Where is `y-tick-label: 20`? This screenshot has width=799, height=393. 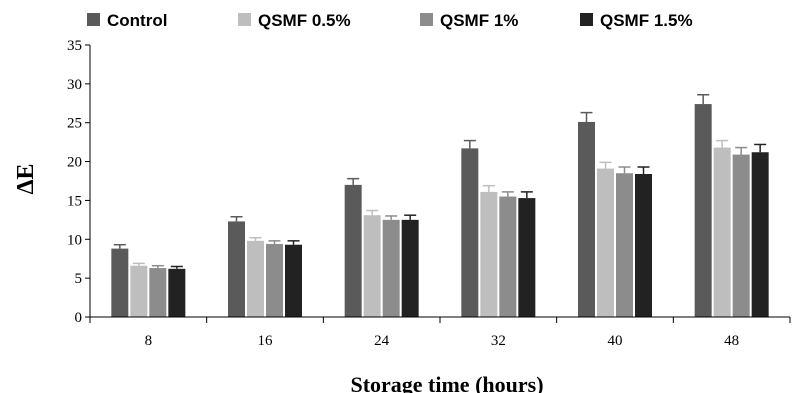
y-tick-label: 20 is located at coordinates (74, 163).